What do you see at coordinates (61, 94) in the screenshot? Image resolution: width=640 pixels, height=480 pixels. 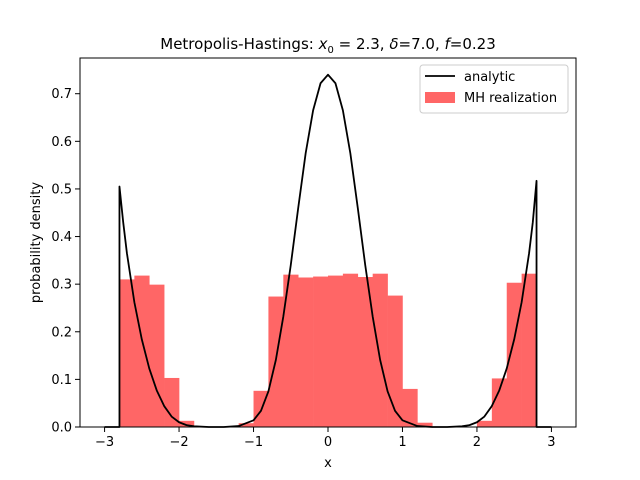 I see `y-tick-label: 0.7` at bounding box center [61, 94].